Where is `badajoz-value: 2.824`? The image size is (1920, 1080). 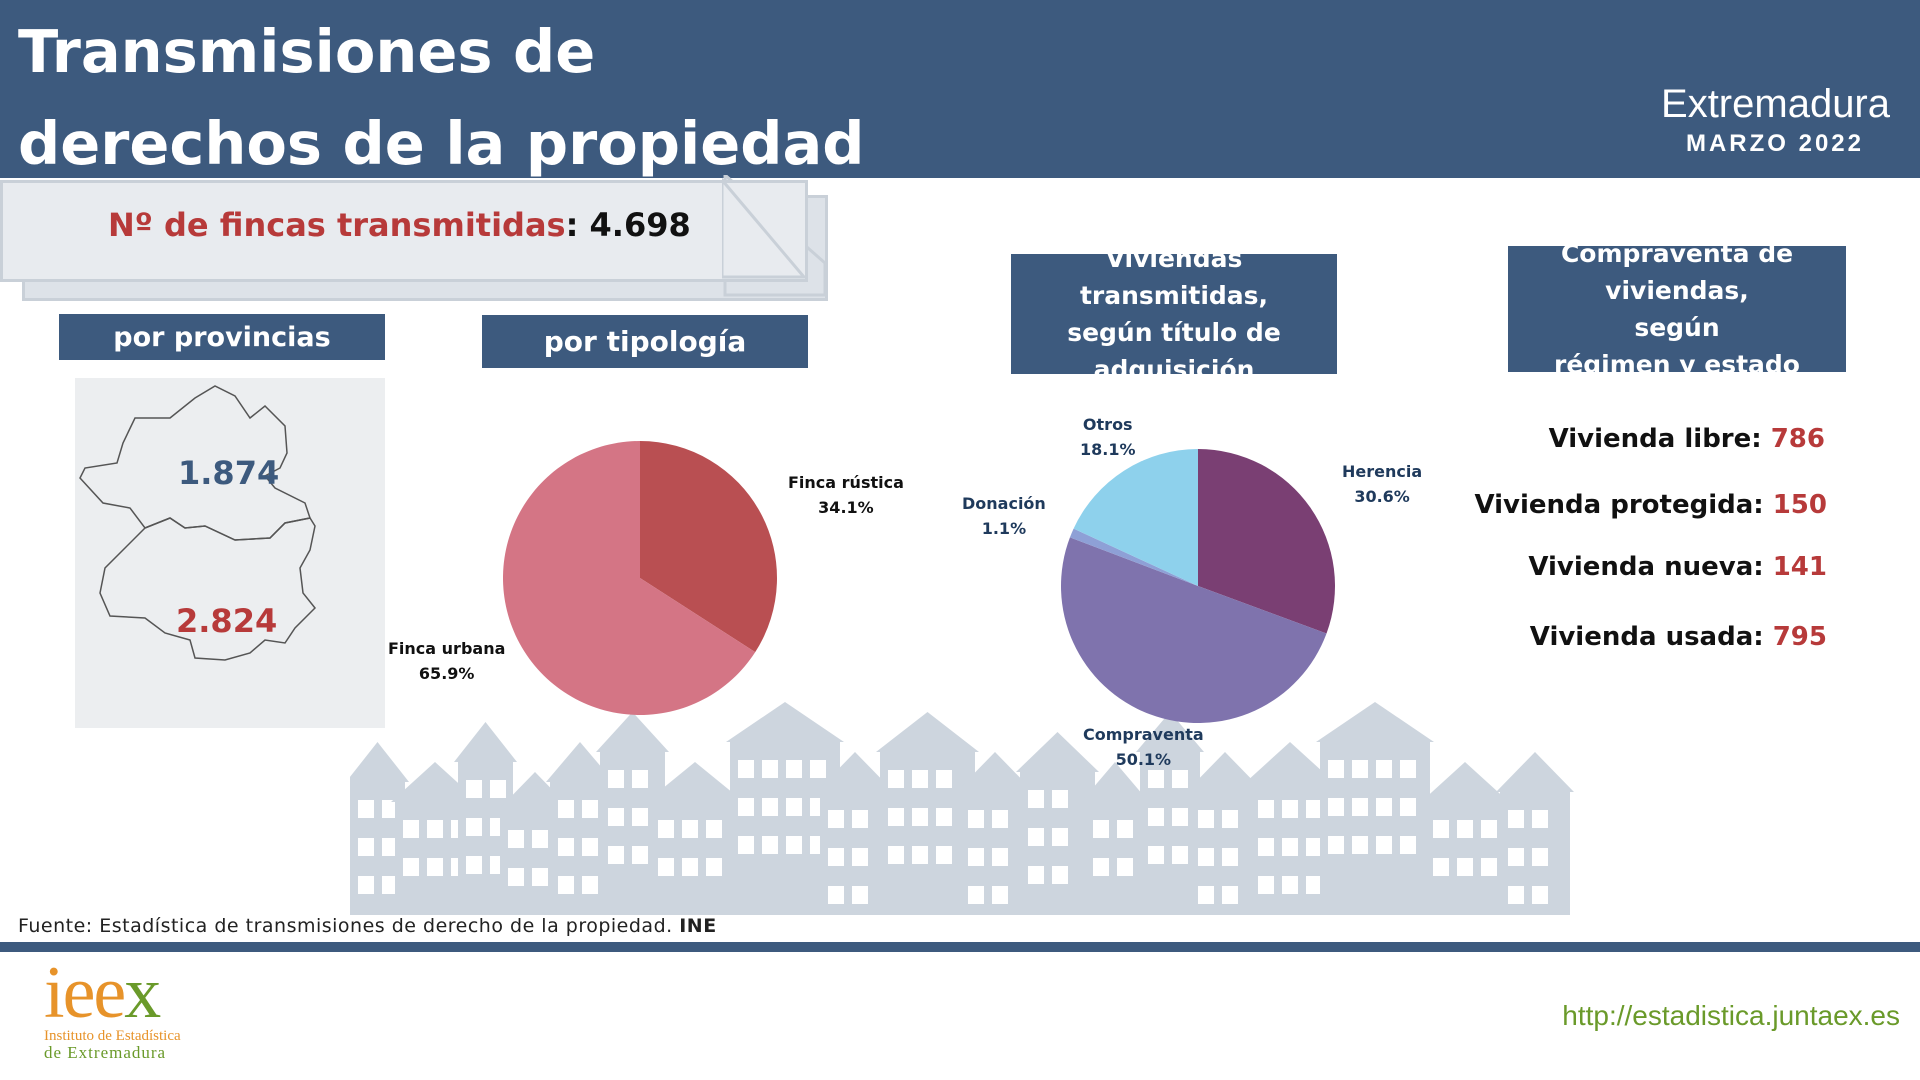
badajoz-value: 2.824 is located at coordinates (227, 621).